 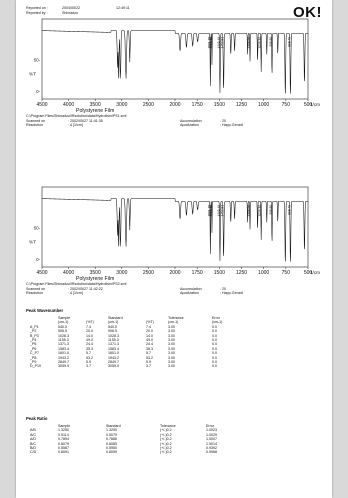 I want to click on pw-cell-4: 24.4, so click(x=149, y=344).